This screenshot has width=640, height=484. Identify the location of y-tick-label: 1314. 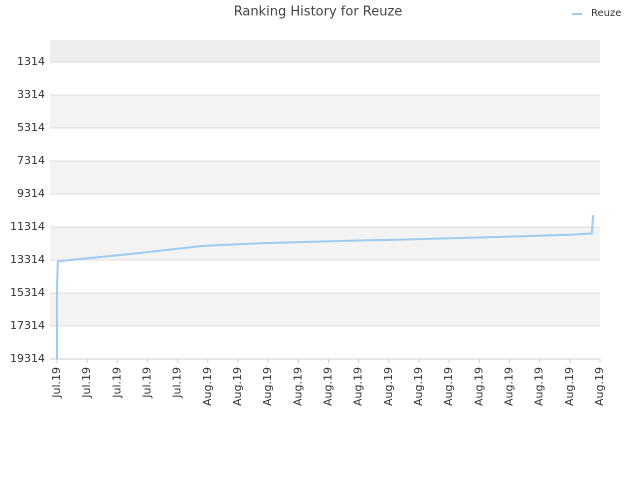
(31, 61).